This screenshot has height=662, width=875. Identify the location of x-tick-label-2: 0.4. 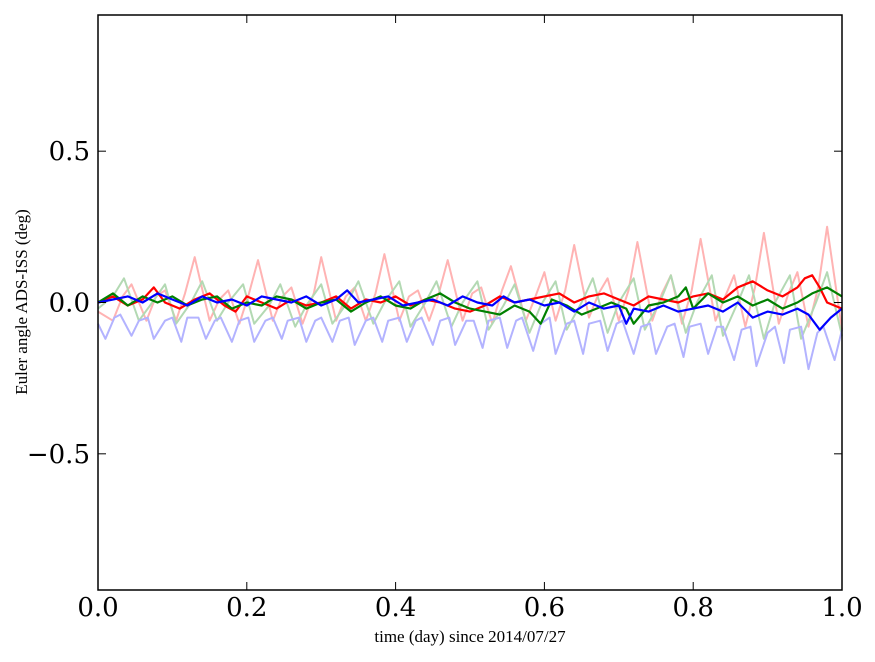
(395, 608).